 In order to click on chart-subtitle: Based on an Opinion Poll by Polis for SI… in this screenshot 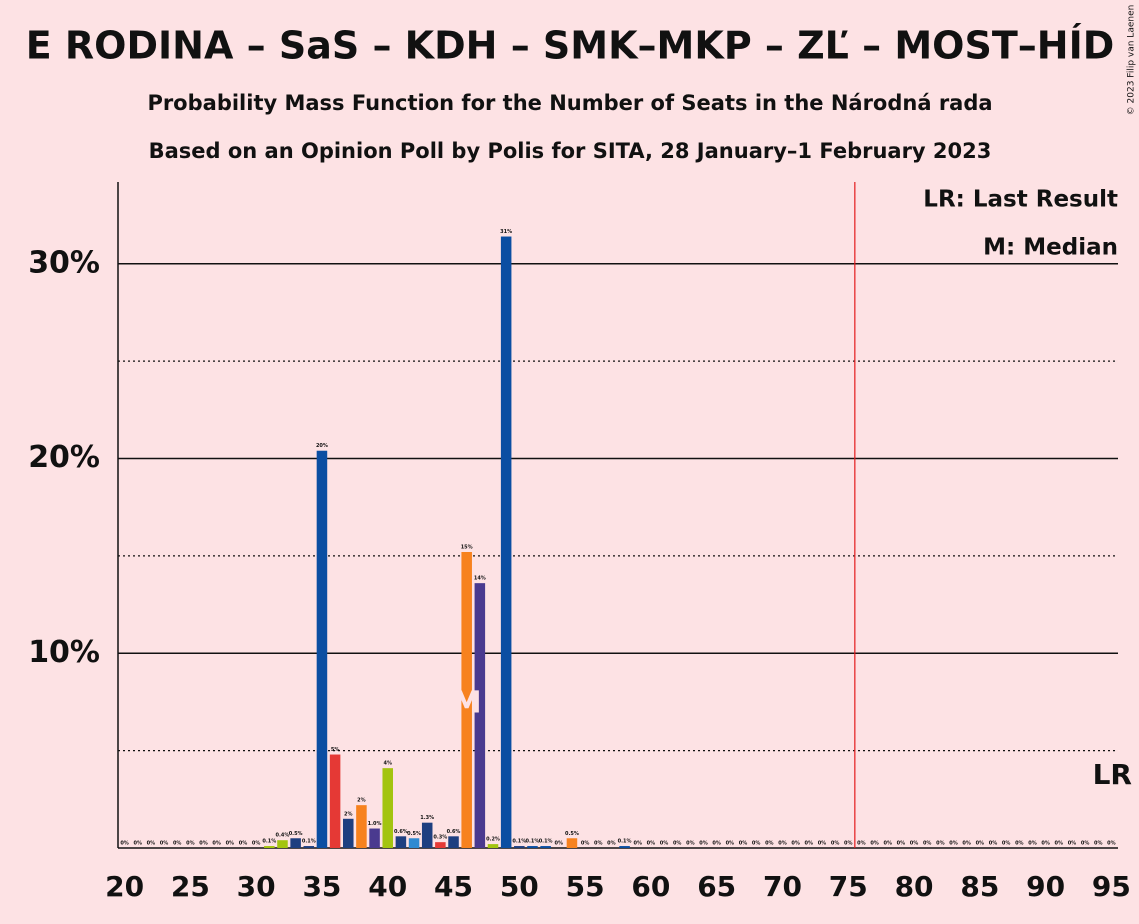, I will do `click(570, 151)`.